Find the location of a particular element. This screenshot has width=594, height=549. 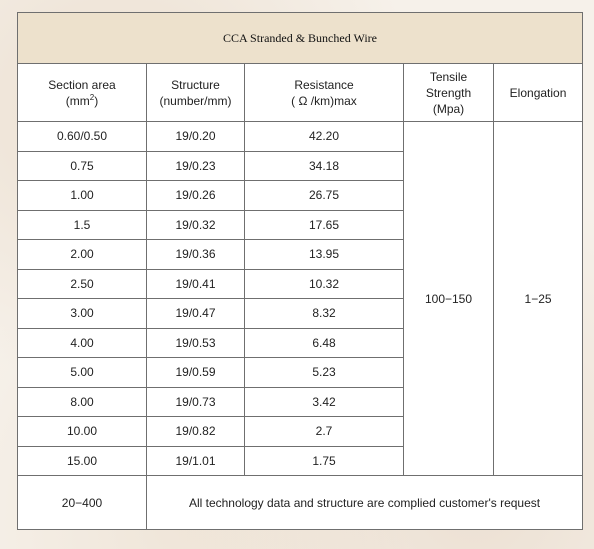

cell-structure: 19/0.59 is located at coordinates (195, 372).